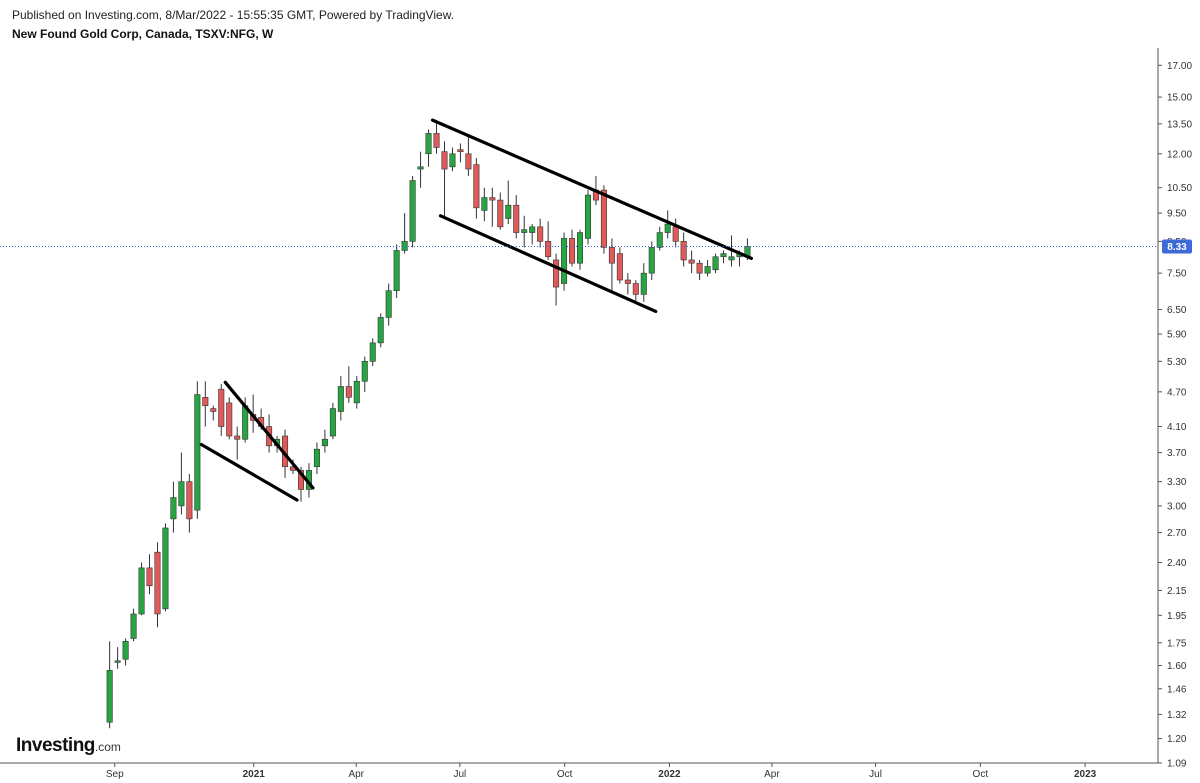  Describe the element at coordinates (1177, 689) in the screenshot. I see `y-tick-label: 1.46` at that location.